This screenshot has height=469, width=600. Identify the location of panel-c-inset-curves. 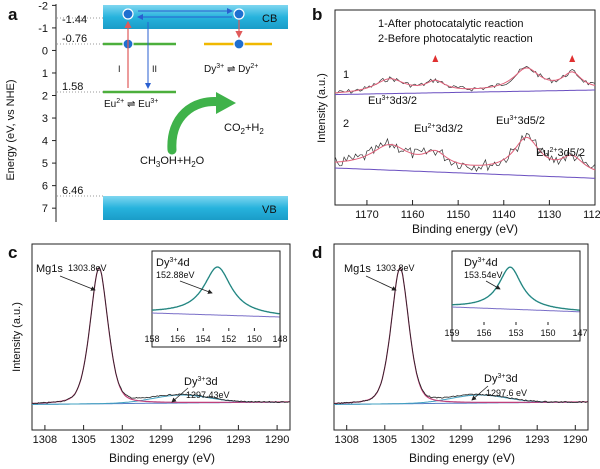
(215, 292).